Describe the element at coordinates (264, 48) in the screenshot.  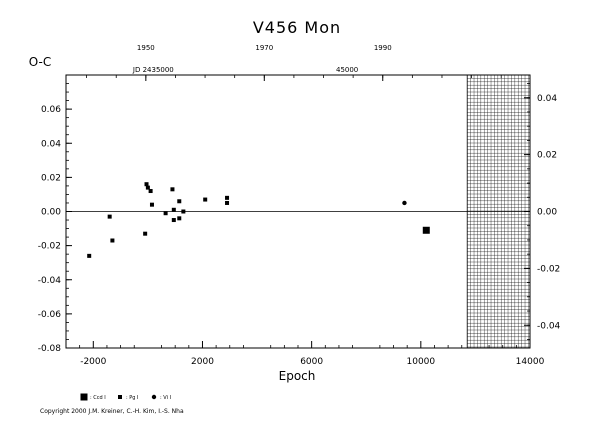
I see `year-tick-label: 1970` at that location.